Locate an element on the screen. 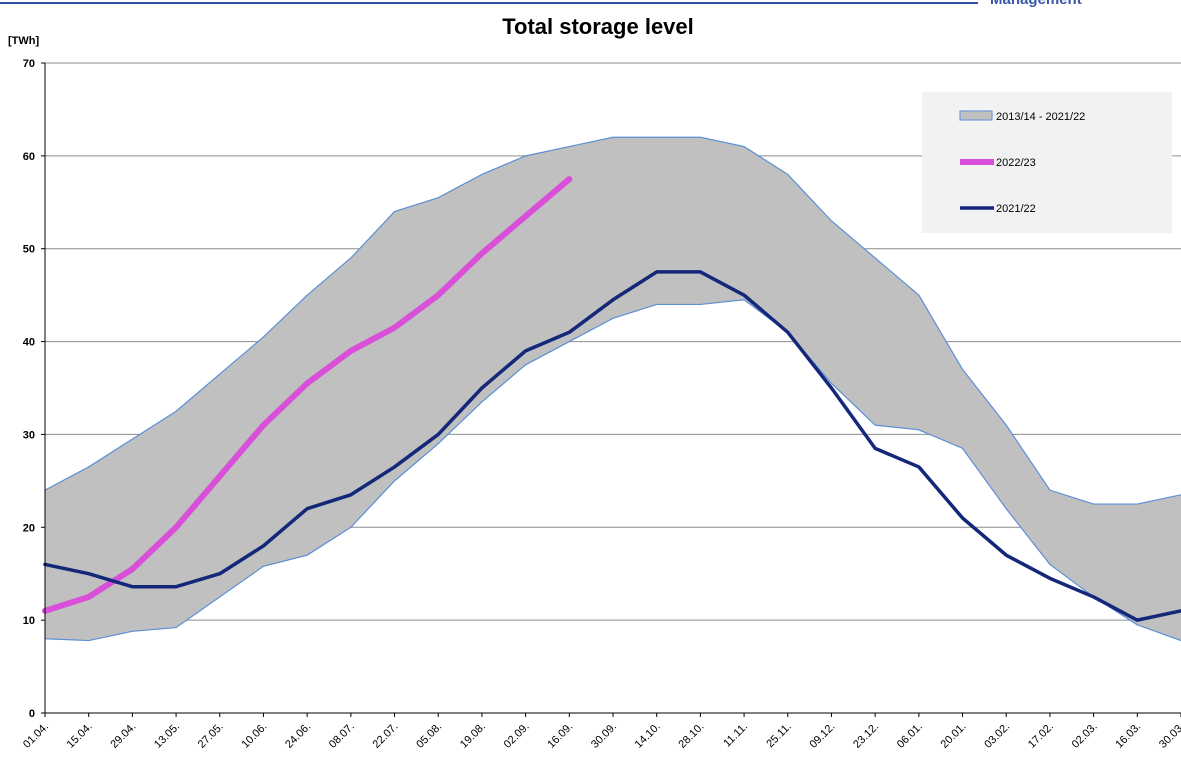 The width and height of the screenshot is (1181, 770). x-tick-label: 05.08. is located at coordinates (429, 736).